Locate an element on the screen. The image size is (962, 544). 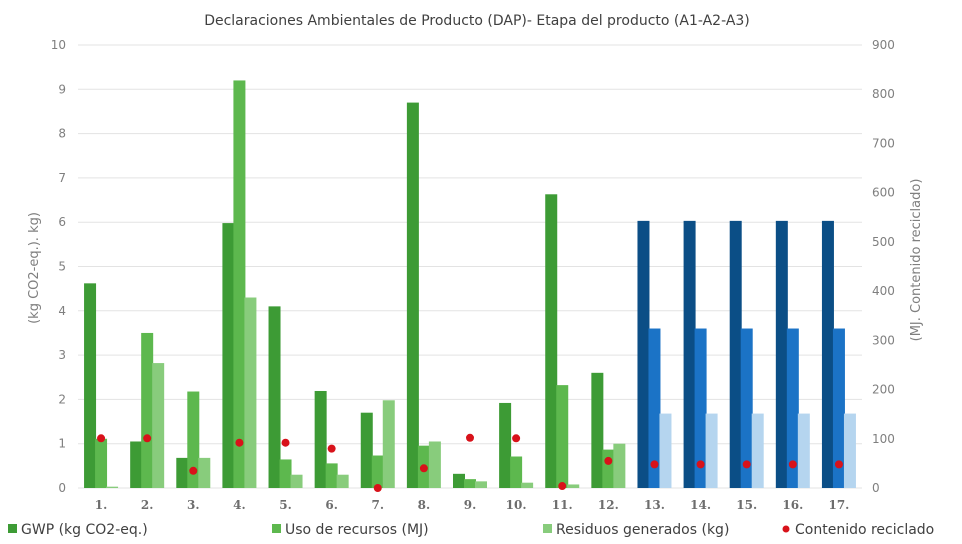
y-left-tick-label: 4 is located at coordinates (62, 311).